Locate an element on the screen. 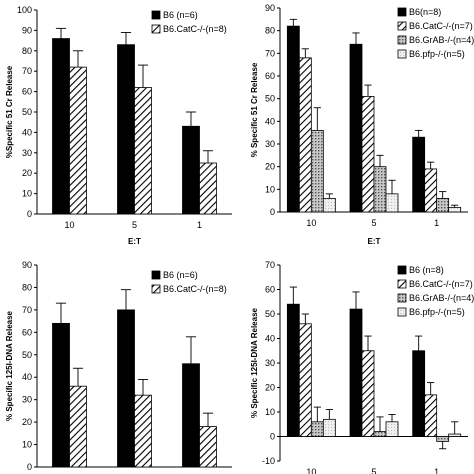 This screenshot has width=474, height=474. legend: B6 (n=6) B6.CatC-/-(n=8) is located at coordinates (189, 22).